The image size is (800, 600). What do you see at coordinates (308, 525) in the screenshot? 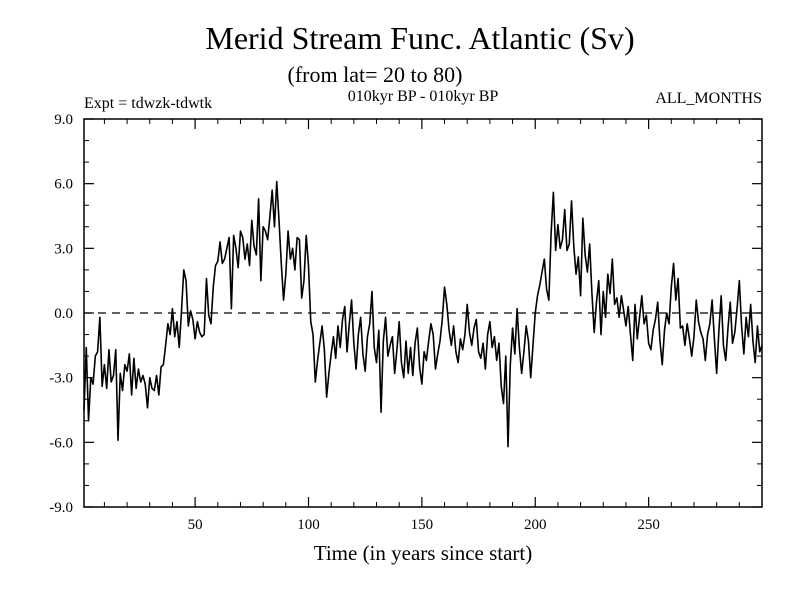
I see `x-tick-label: 100` at bounding box center [308, 525].